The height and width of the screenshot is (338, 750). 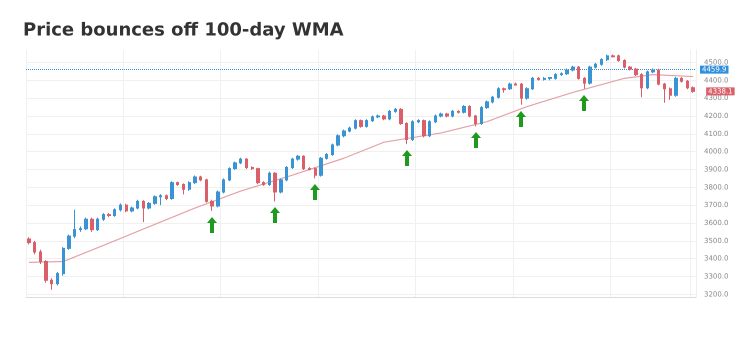 I want to click on chart-title: Price bounces off 100-day WMA, so click(x=183, y=30).